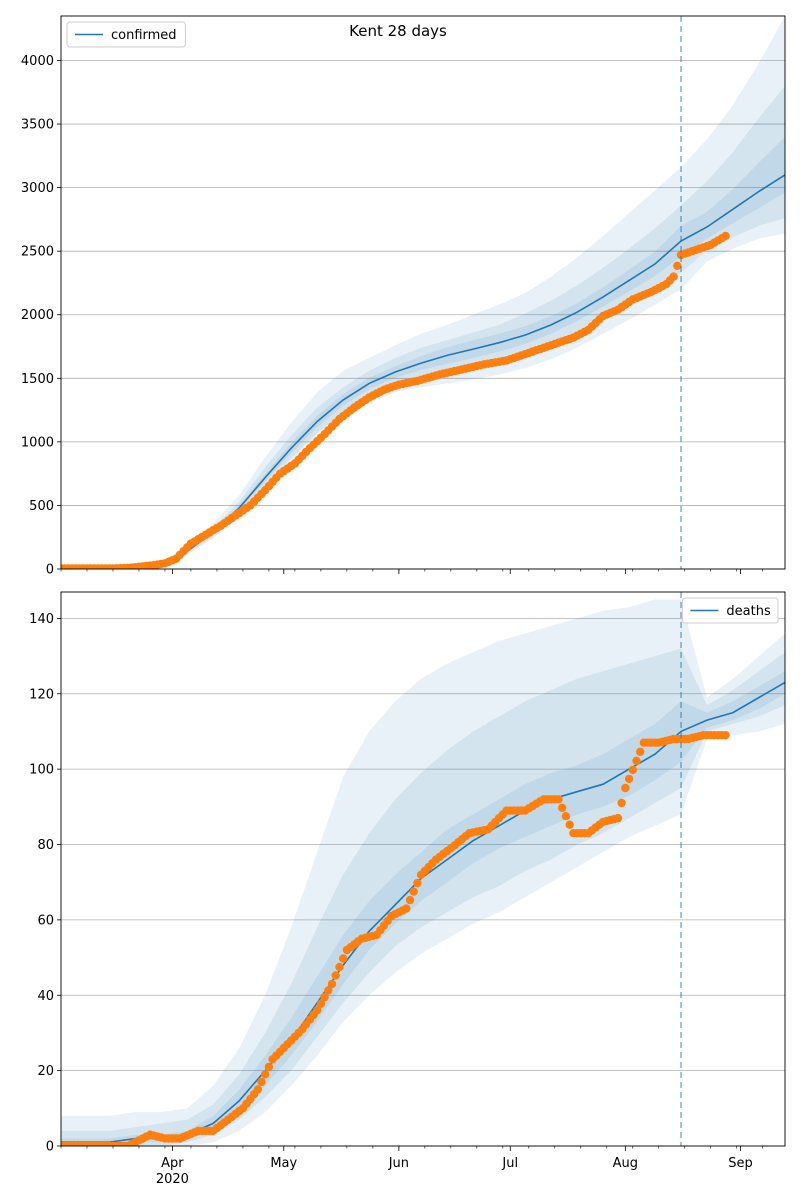 The width and height of the screenshot is (800, 1204). What do you see at coordinates (37, 61) in the screenshot?
I see `y-tick-label: 4000` at bounding box center [37, 61].